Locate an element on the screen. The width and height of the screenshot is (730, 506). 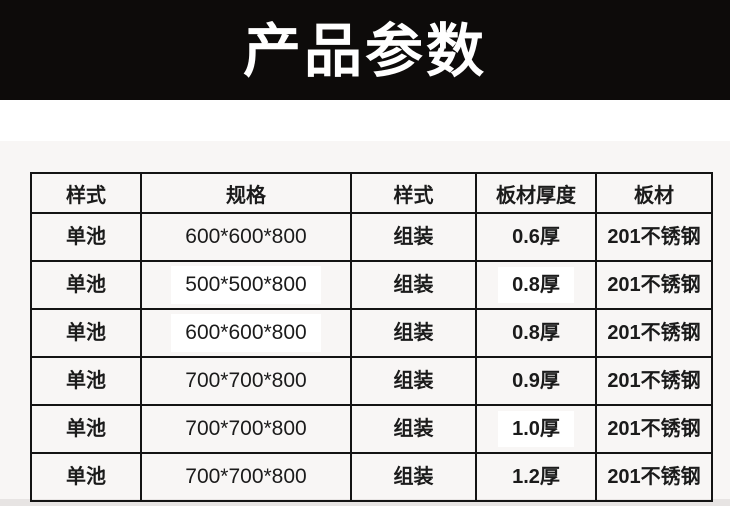
table-row: 单池 700*700*800 组装 1.0厚 201不锈钢 is located at coordinates (371, 429).